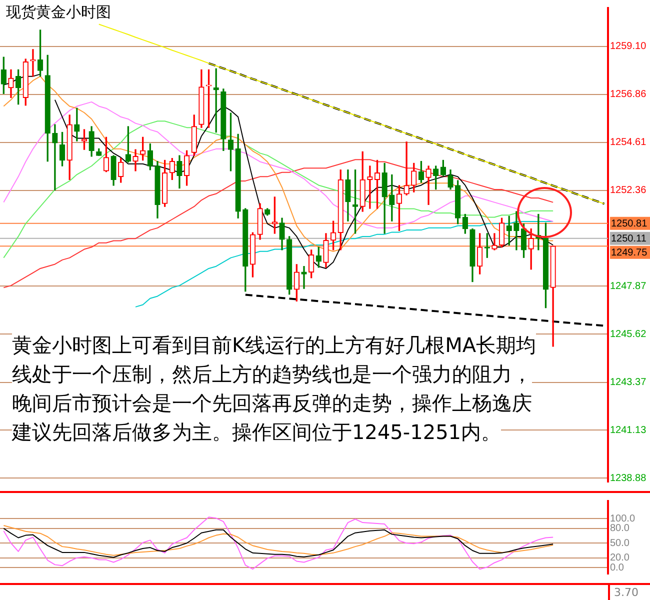 The width and height of the screenshot is (650, 600). What do you see at coordinates (628, 430) in the screenshot?
I see `y-tick-label: 1241.13` at bounding box center [628, 430].